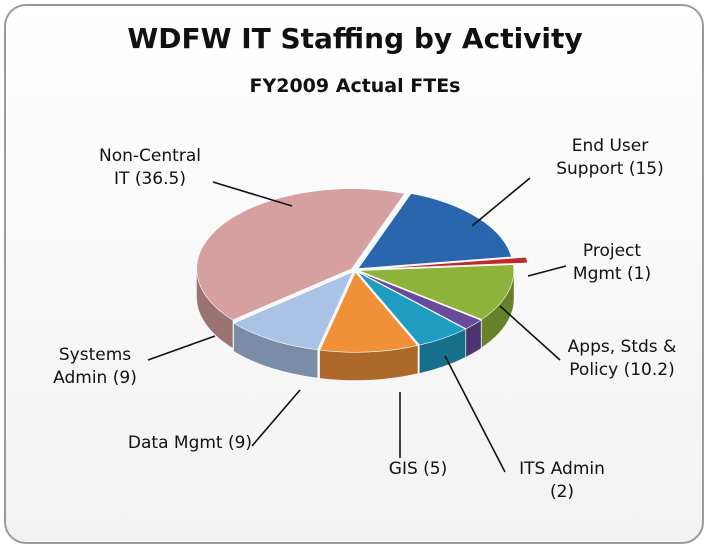 Image resolution: width=710 pixels, height=550 pixels. What do you see at coordinates (418, 469) in the screenshot?
I see `slice-label: GIS (5)` at bounding box center [418, 469].